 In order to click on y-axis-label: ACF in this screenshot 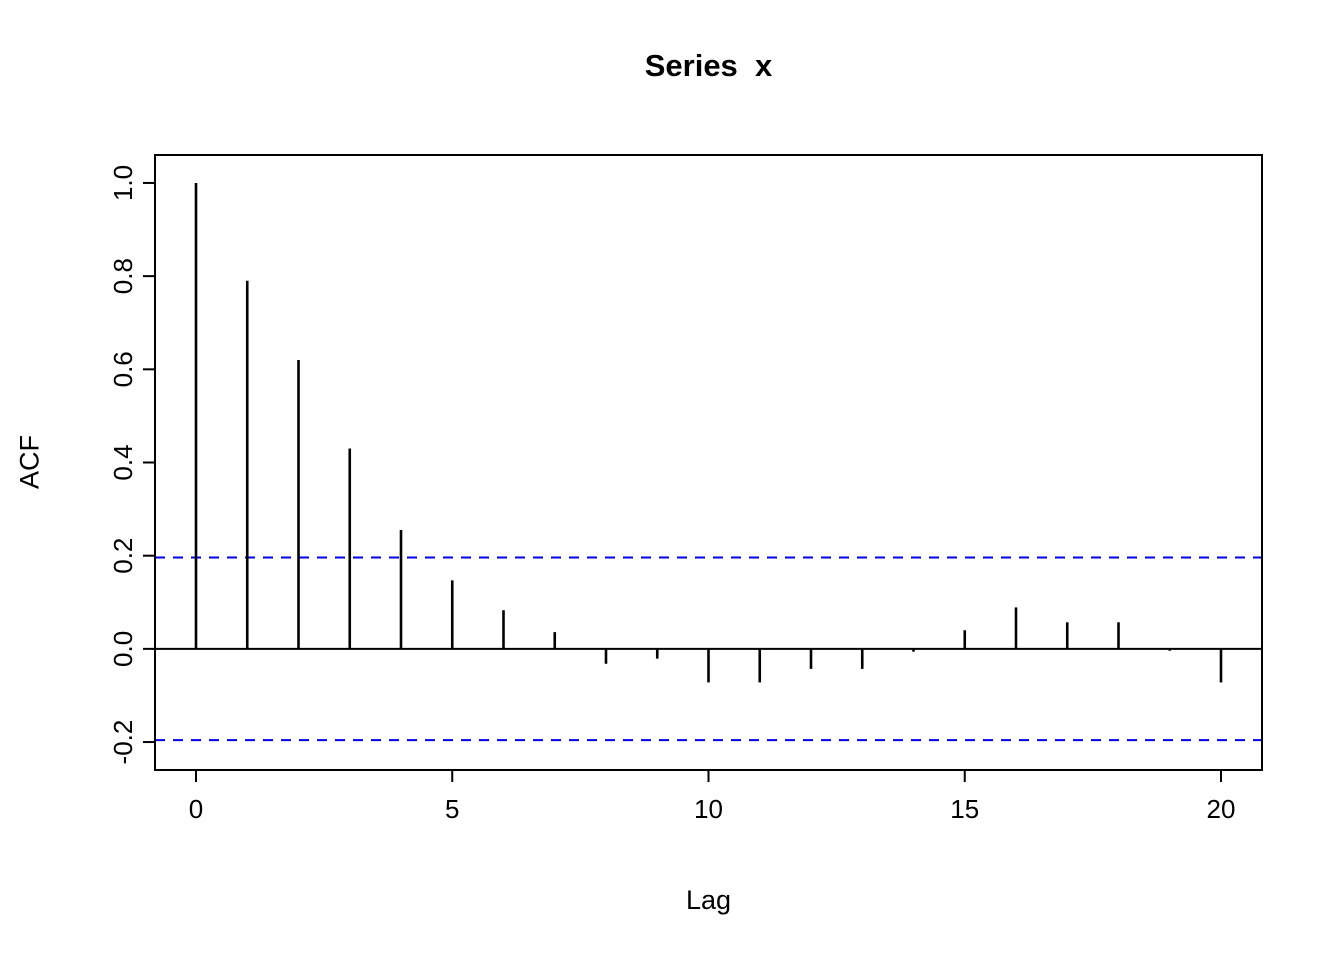, I will do `click(29, 462)`.